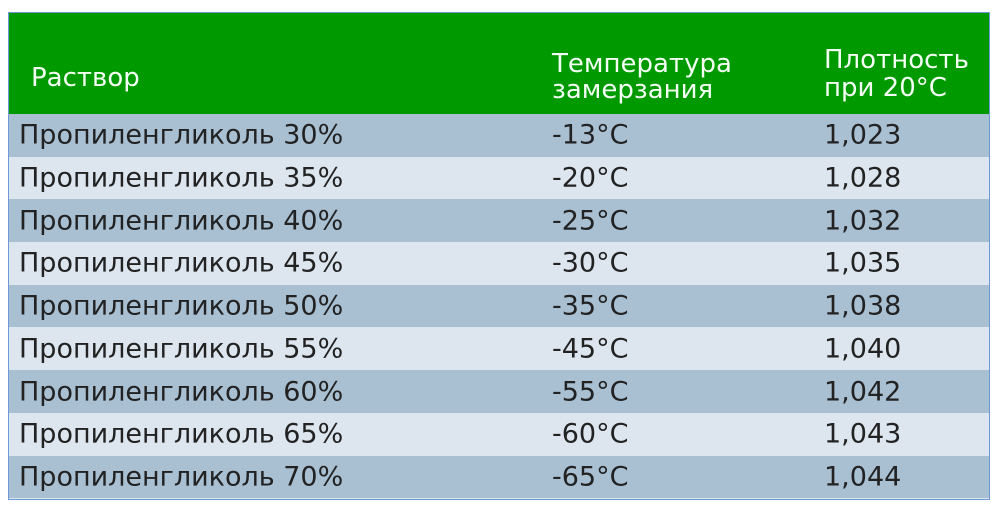  What do you see at coordinates (499, 349) in the screenshot?
I see `table-row: Пропиленгликоль 55% -45°C 1,040` at bounding box center [499, 349].